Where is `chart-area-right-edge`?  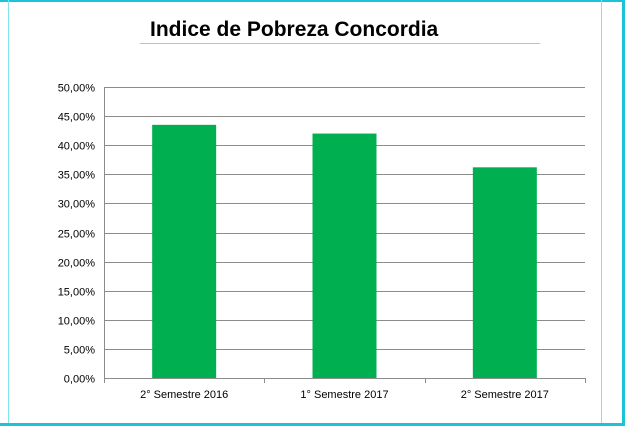 chart-area-right-edge is located at coordinates (601, 213).